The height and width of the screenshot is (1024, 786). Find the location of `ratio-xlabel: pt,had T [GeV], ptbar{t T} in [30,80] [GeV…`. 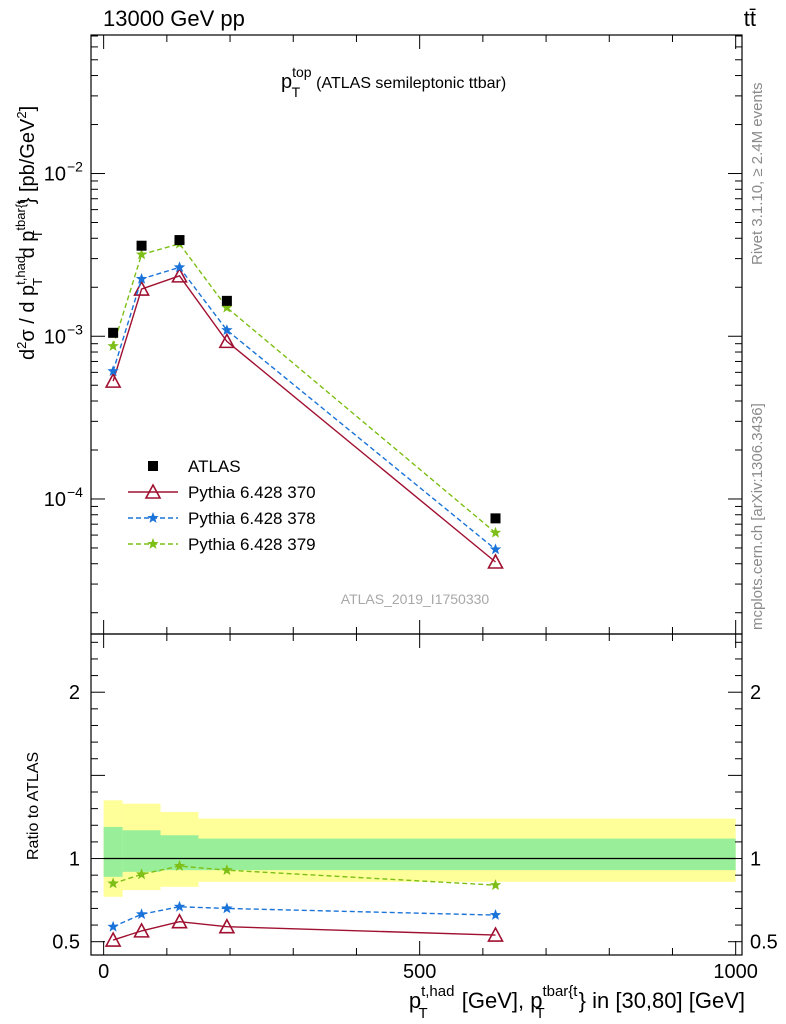

ratio-xlabel: pt,had T [GeV], ptbar{t T} in [30,80] [GeV… is located at coordinates (577, 1002).